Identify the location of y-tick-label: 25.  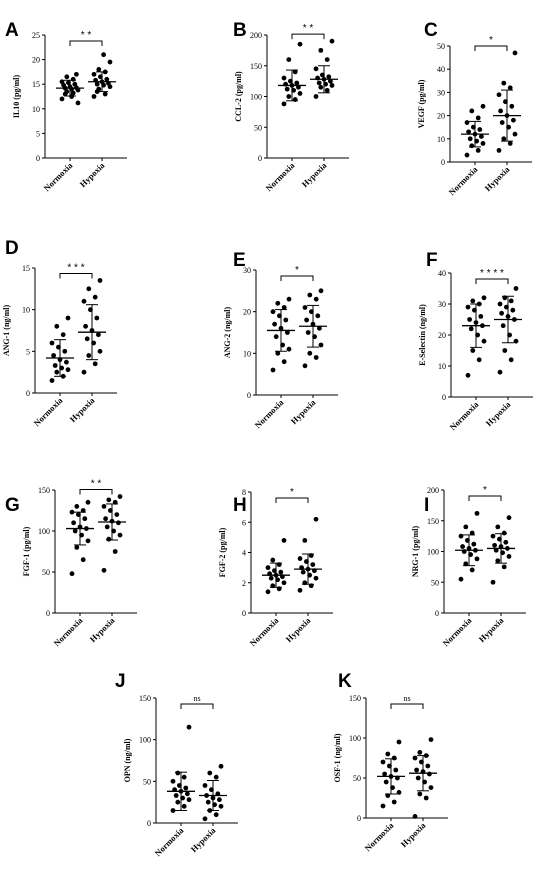
(36, 35).